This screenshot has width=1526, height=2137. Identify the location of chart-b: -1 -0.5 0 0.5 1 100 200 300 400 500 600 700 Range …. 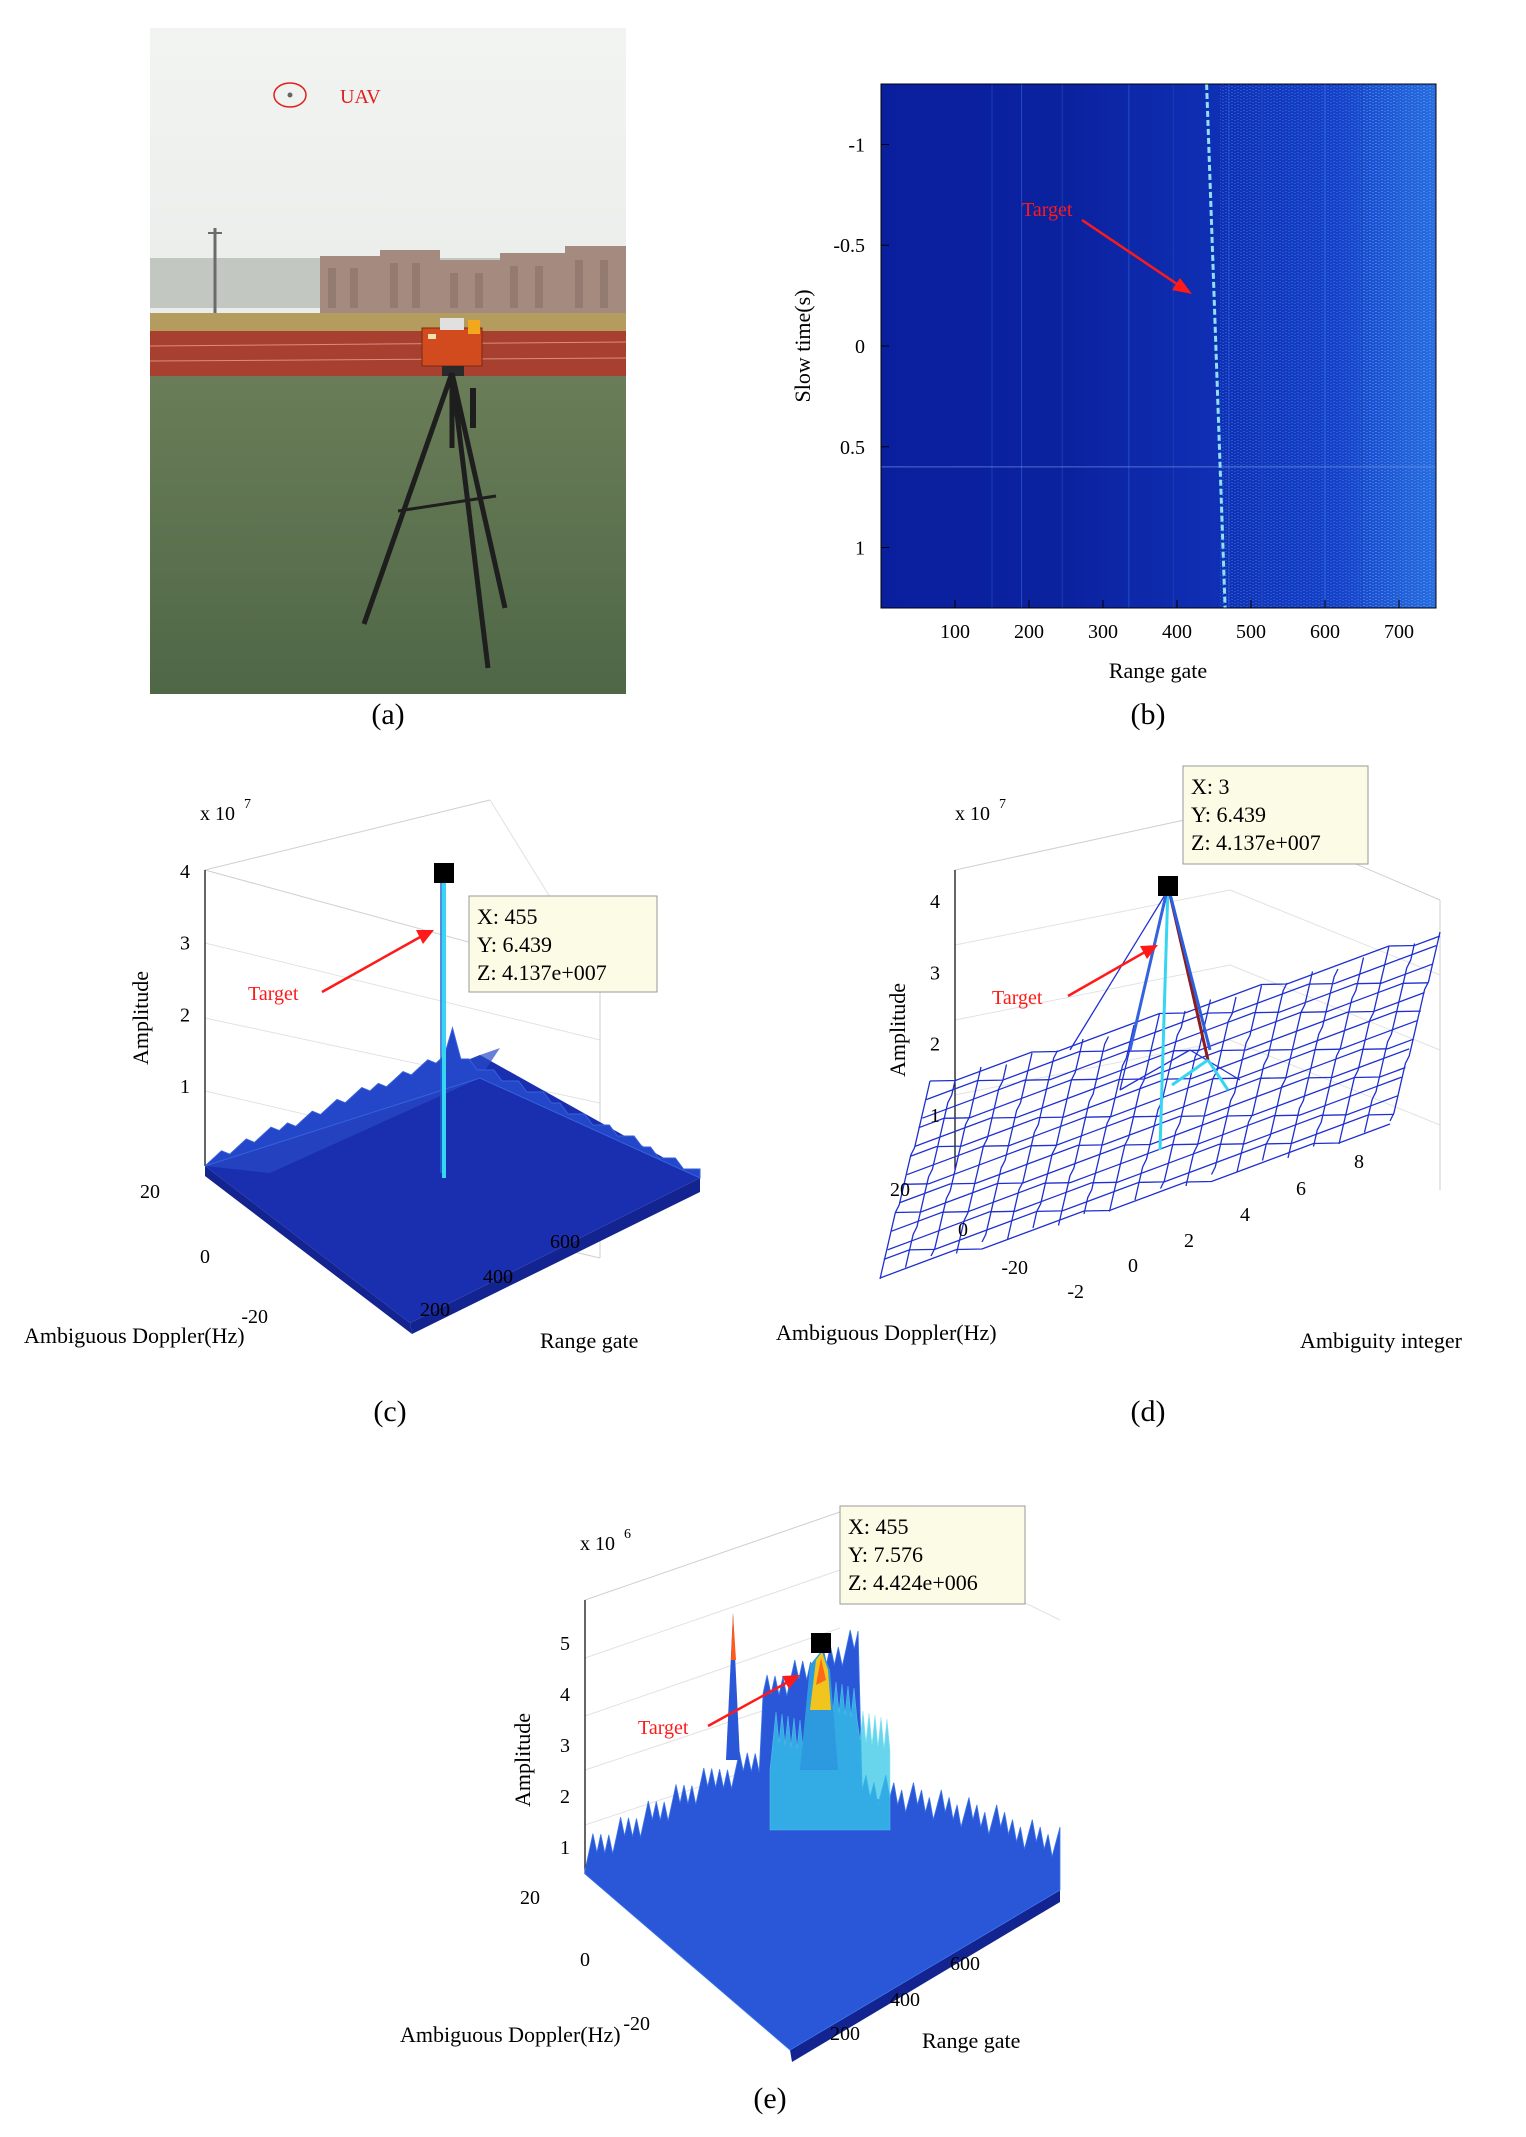
(1120, 380).